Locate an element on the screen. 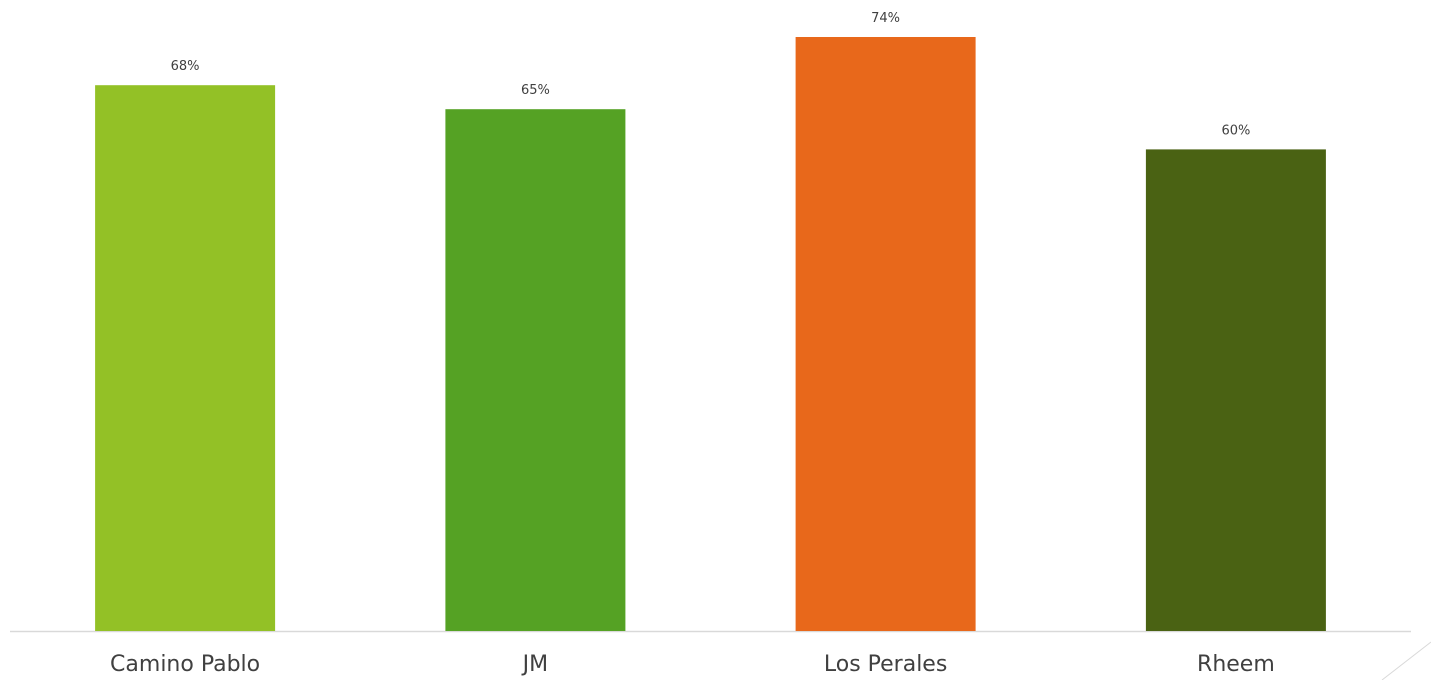 The height and width of the screenshot is (680, 1431). data-label: 65% is located at coordinates (535, 90).